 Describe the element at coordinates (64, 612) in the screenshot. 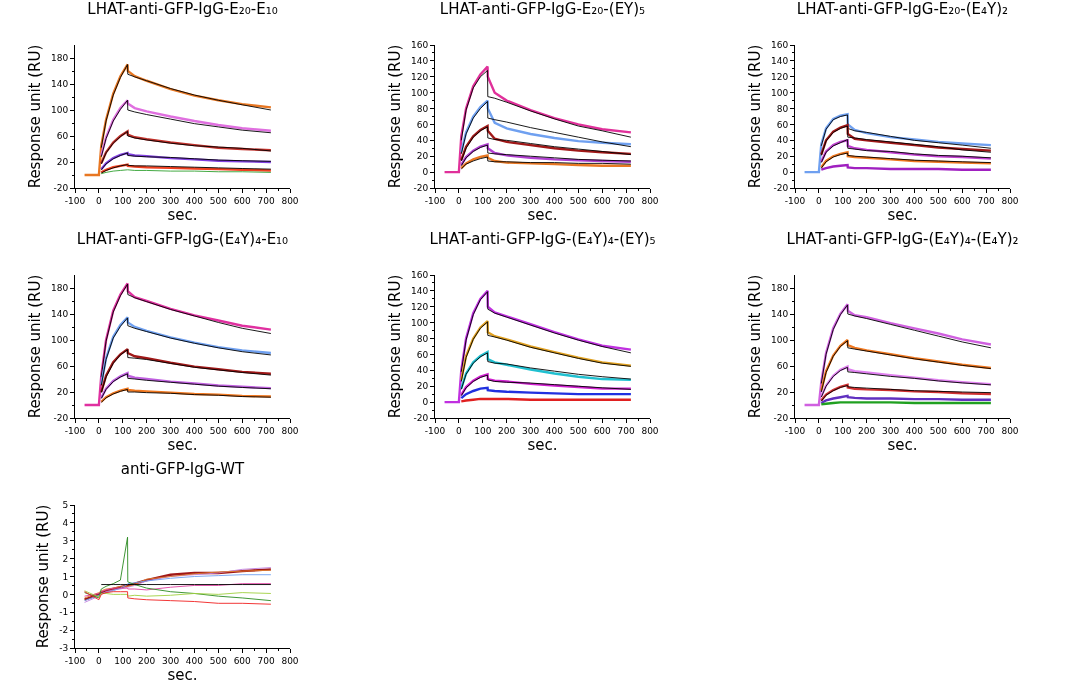

I see `y-tick-label: -1` at that location.